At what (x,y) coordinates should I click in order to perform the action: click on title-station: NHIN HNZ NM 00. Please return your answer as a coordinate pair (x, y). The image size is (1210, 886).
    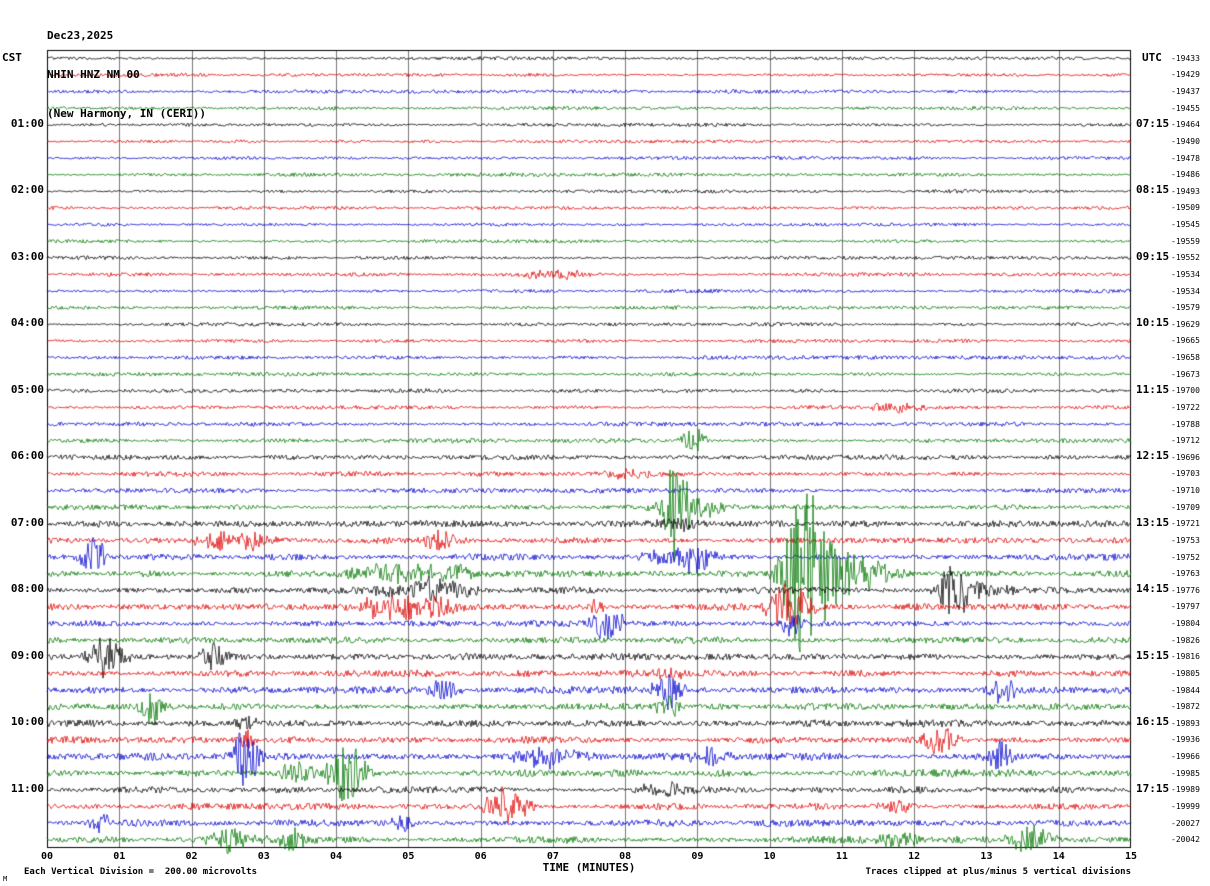
    Looking at the image, I should click on (93, 74).